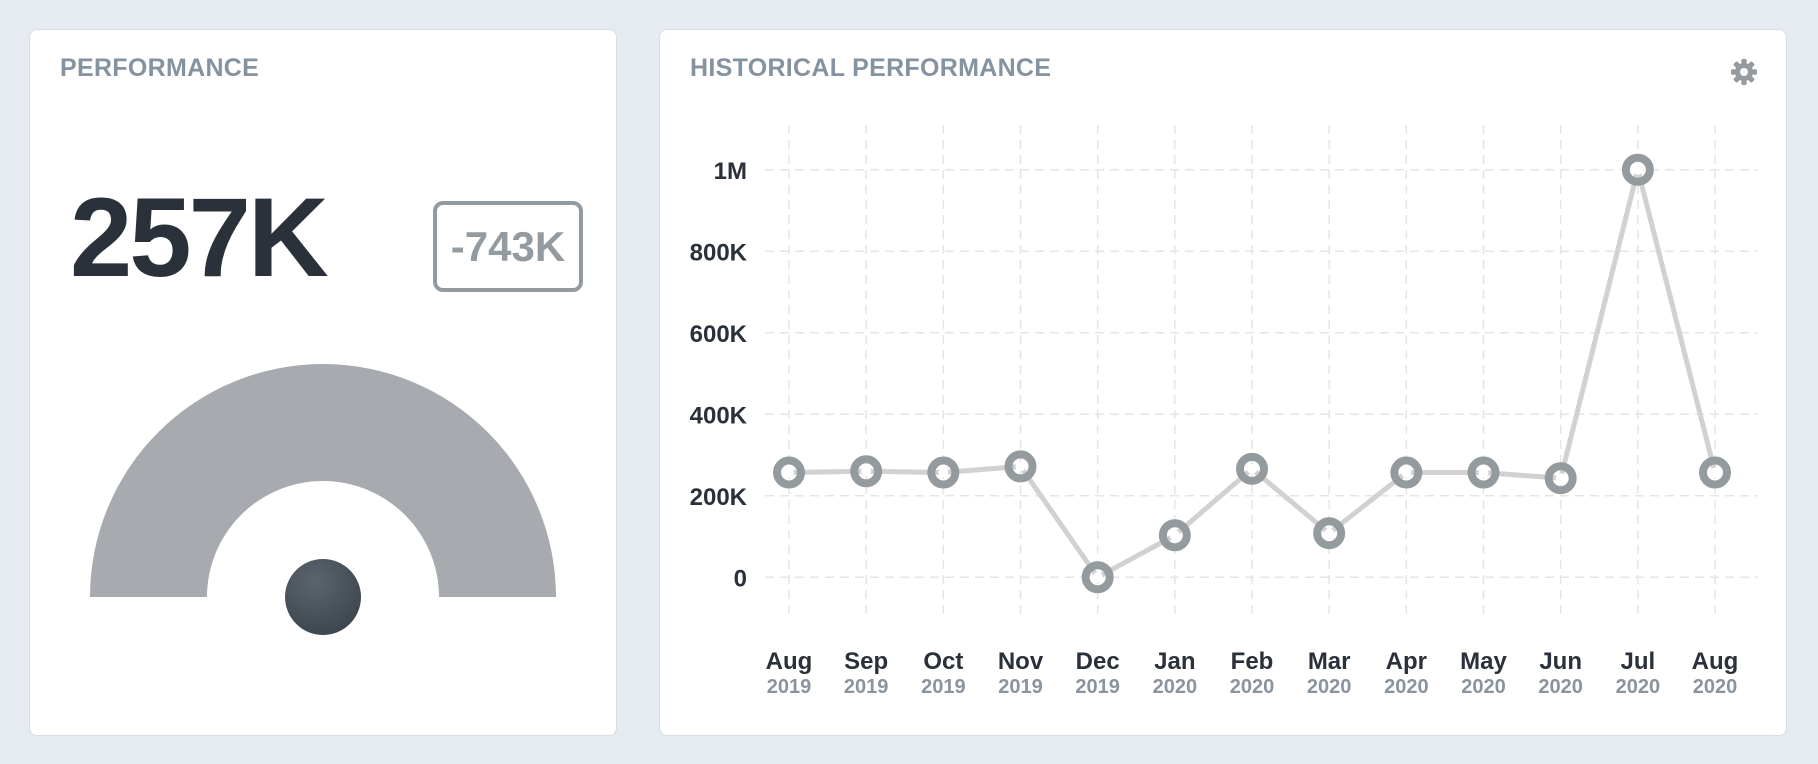 This screenshot has width=1818, height=764. What do you see at coordinates (508, 246) in the screenshot?
I see `delta-badge: -743K` at bounding box center [508, 246].